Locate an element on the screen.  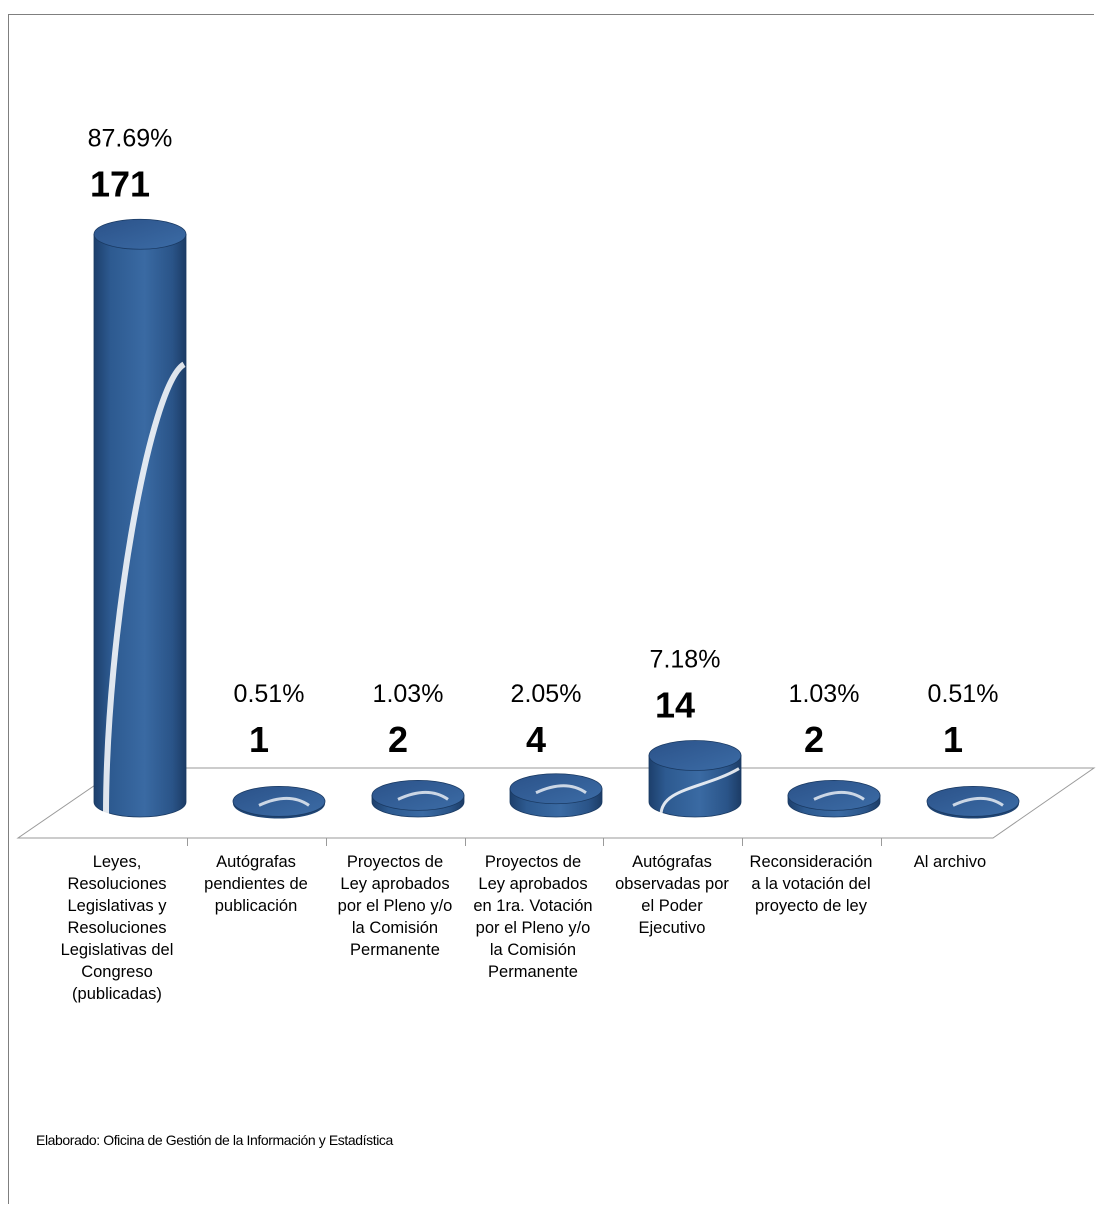
percent-label: 7.18% is located at coordinates (685, 660).